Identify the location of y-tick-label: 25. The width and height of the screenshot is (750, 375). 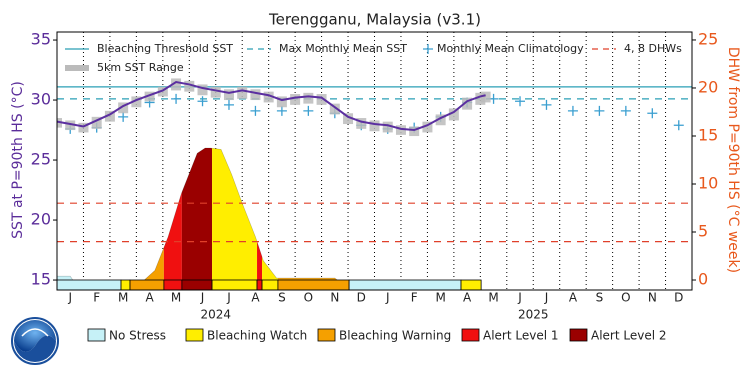
(41, 159).